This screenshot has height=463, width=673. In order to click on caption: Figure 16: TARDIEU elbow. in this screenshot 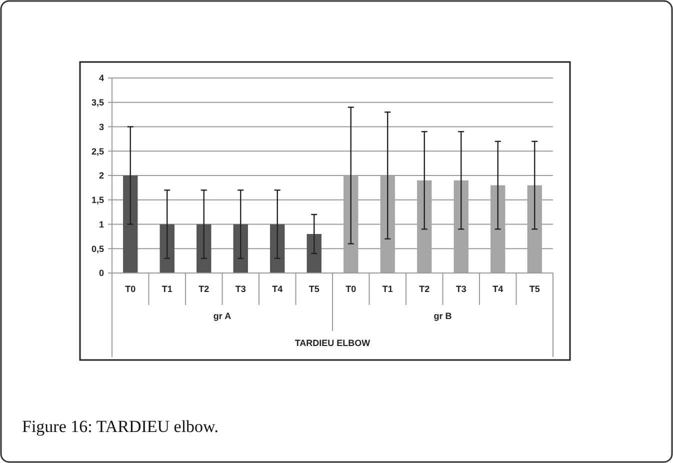, I will do `click(120, 426)`.